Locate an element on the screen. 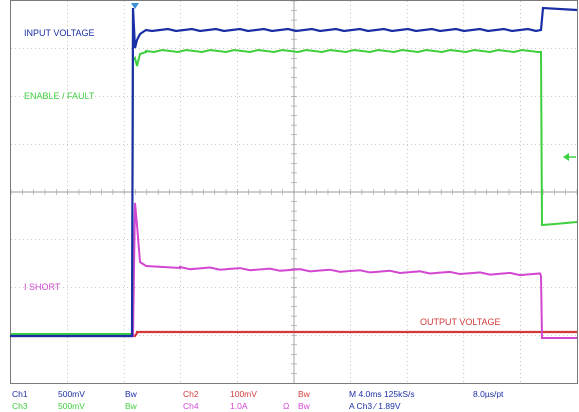  status-row-2: Ch3 500mV Bw Ch4 1.0A Ω Bw A Ch3 ⁄ 1.89V is located at coordinates (206, 406).